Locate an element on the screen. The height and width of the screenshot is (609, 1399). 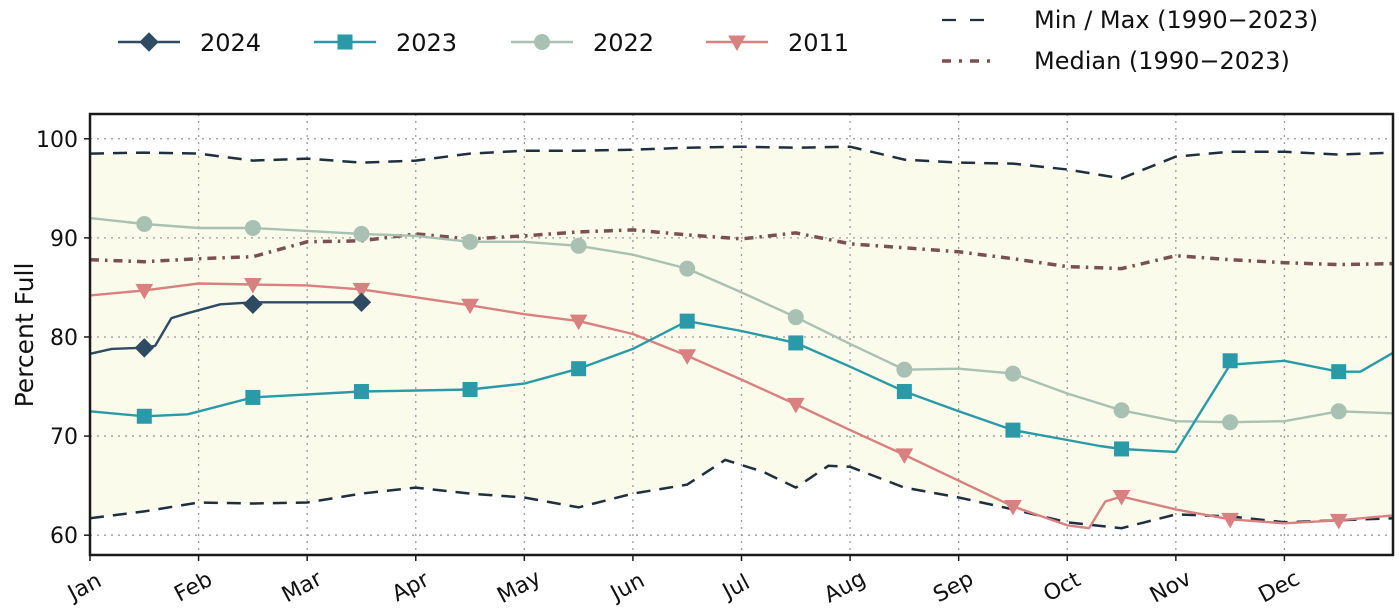
series-line-2024 is located at coordinates (225, 328).